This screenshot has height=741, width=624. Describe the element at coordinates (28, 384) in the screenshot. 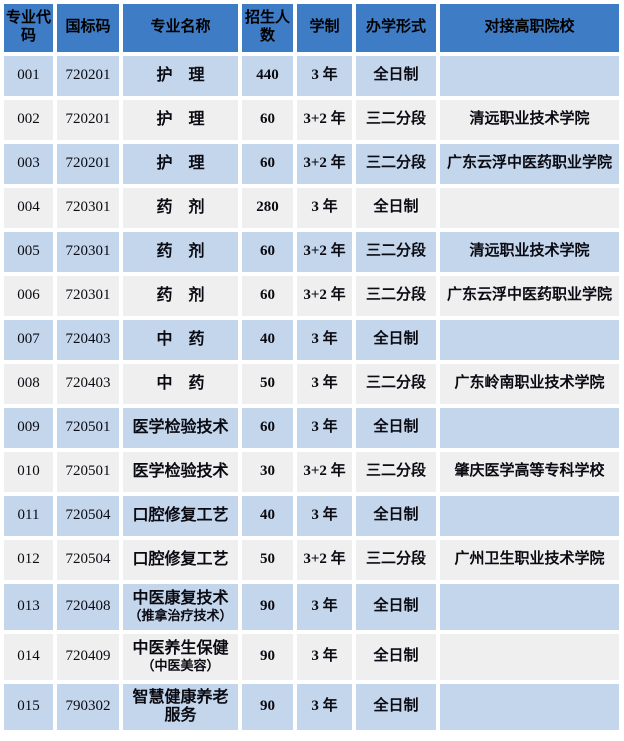

I see `cell-major-code: 008` at that location.